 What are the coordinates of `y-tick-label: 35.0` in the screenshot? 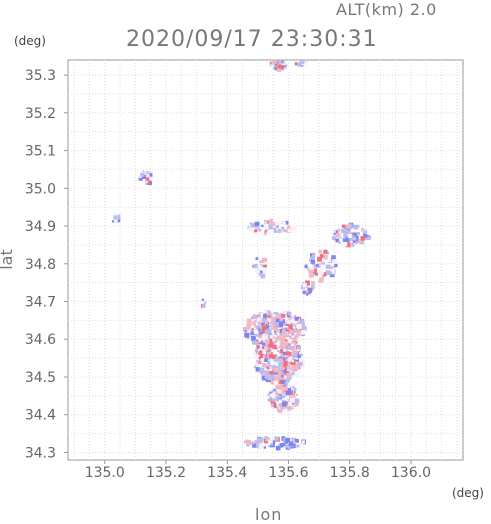 It's located at (40, 189).